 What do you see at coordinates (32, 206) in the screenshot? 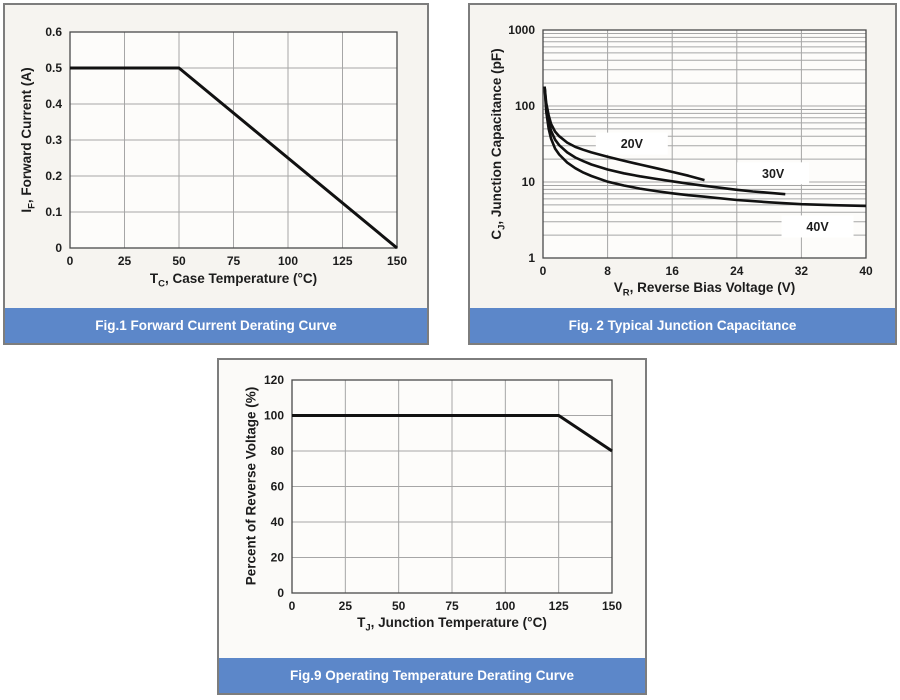
I see `y-axis-subscript: F` at bounding box center [32, 206].